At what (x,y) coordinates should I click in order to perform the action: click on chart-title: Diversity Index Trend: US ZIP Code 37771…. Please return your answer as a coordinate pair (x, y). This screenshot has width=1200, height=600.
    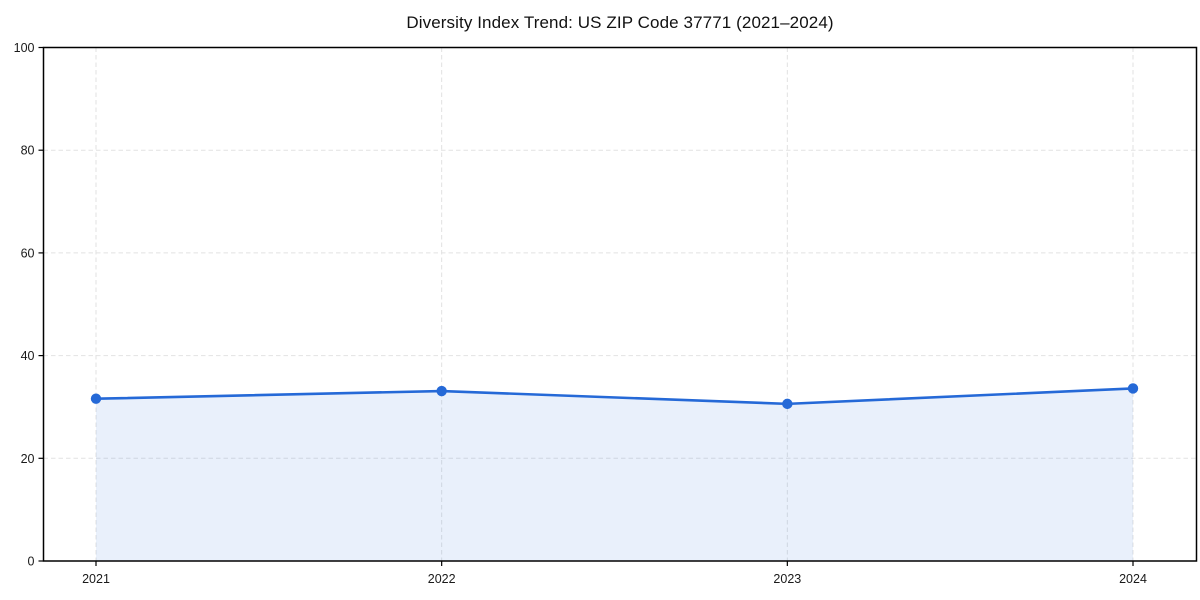
    Looking at the image, I should click on (620, 22).